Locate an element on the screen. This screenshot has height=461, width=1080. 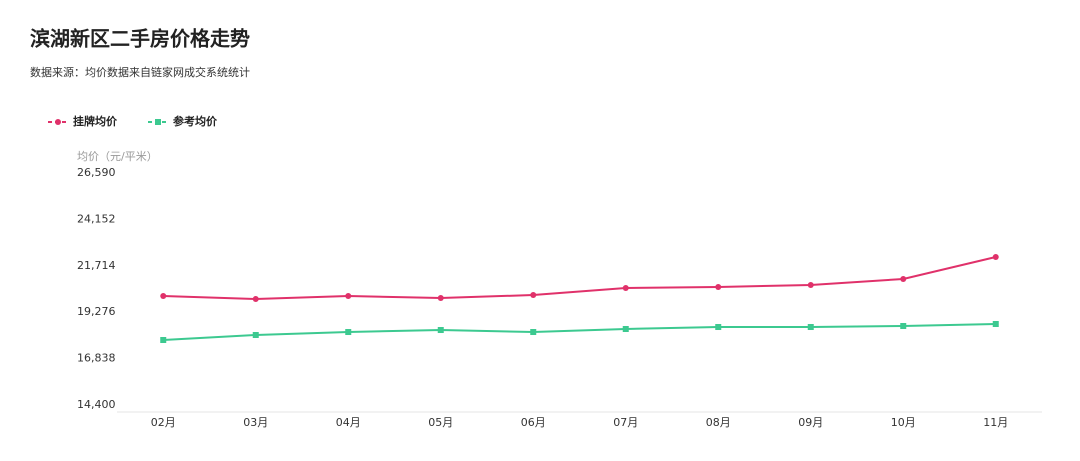
x-tick-label: 05月 is located at coordinates (440, 422).